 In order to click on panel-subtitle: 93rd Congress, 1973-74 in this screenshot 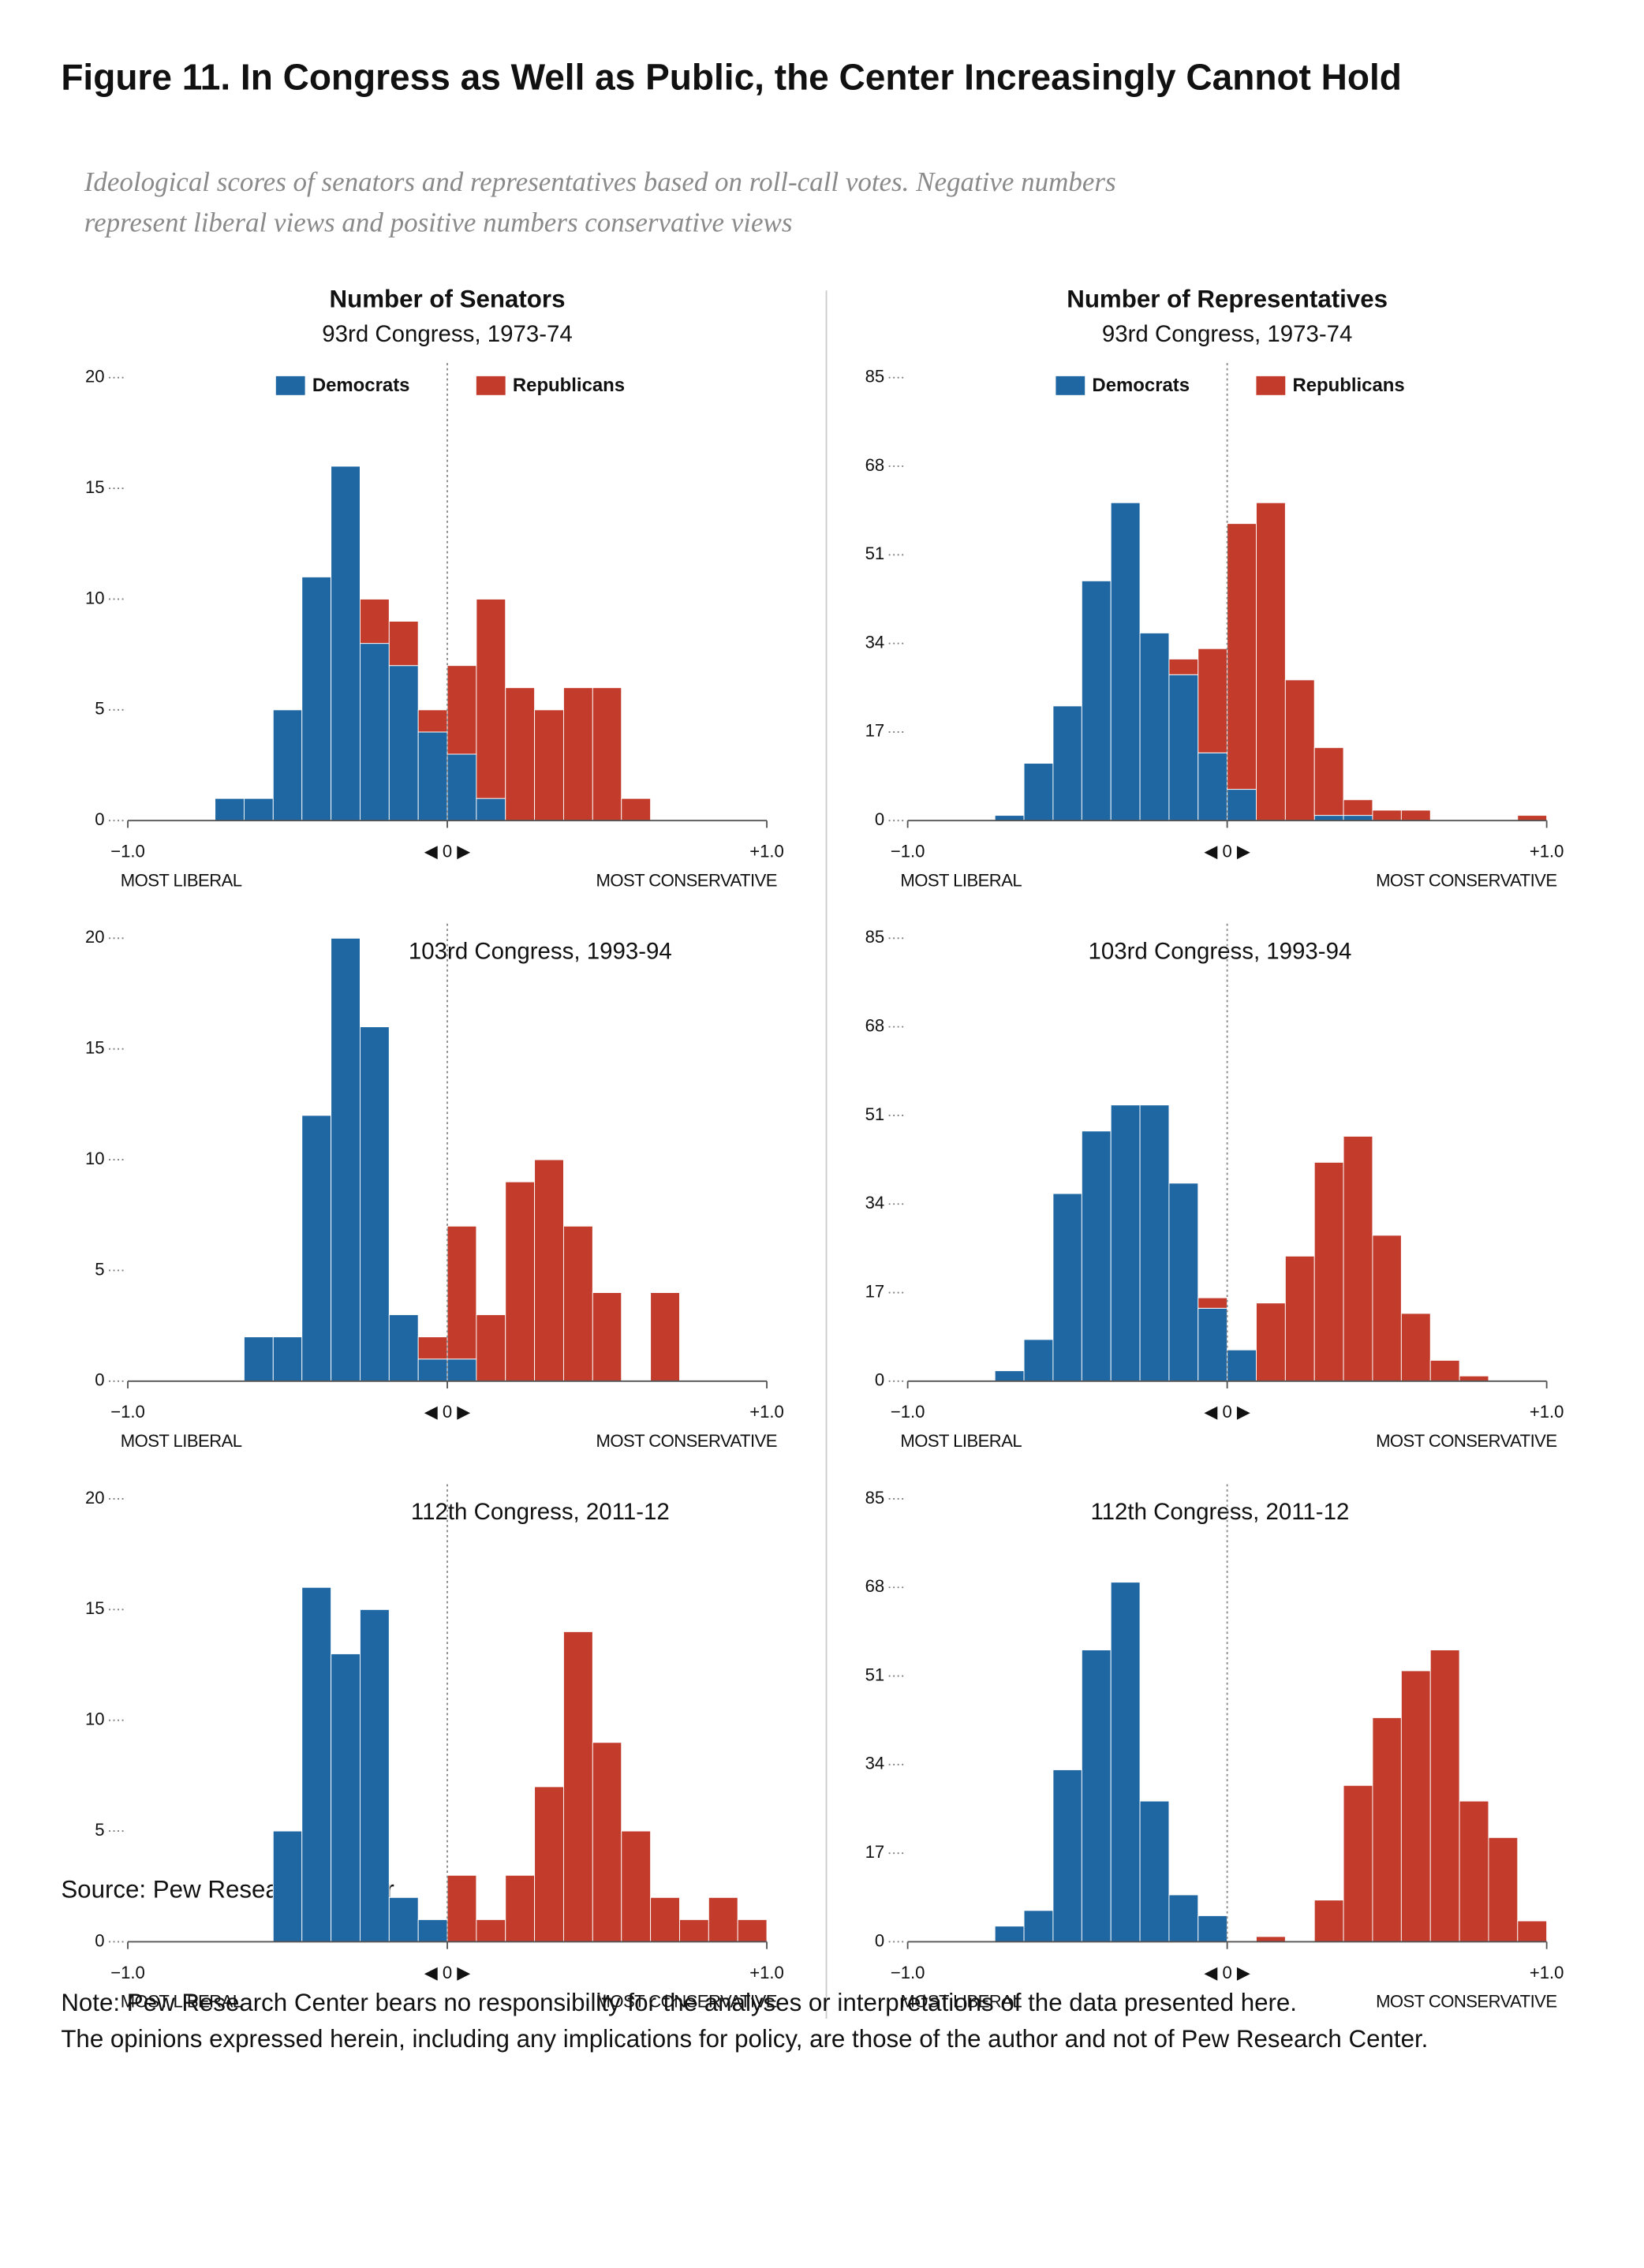, I will do `click(1227, 334)`.